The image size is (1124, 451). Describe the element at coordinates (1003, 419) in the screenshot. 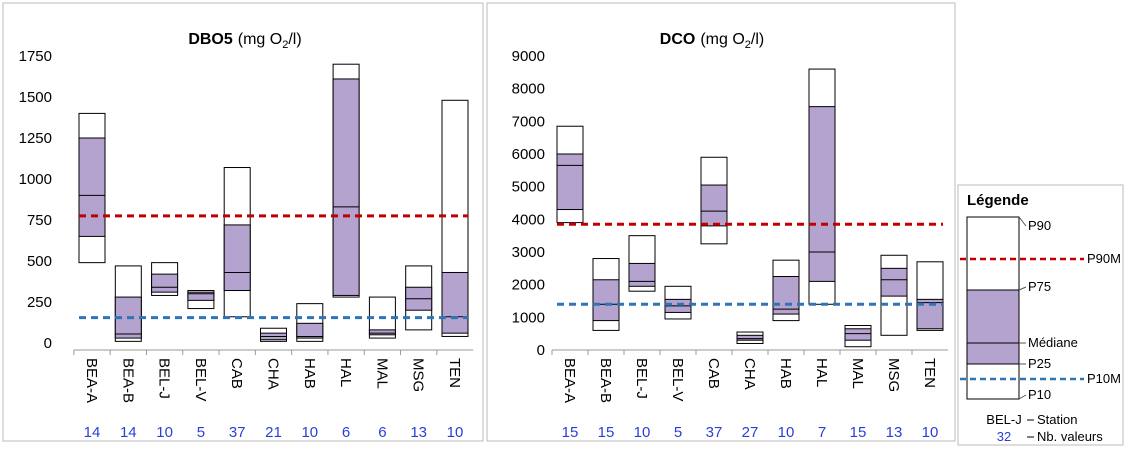

I see `legend-station-example: BEL-J` at that location.